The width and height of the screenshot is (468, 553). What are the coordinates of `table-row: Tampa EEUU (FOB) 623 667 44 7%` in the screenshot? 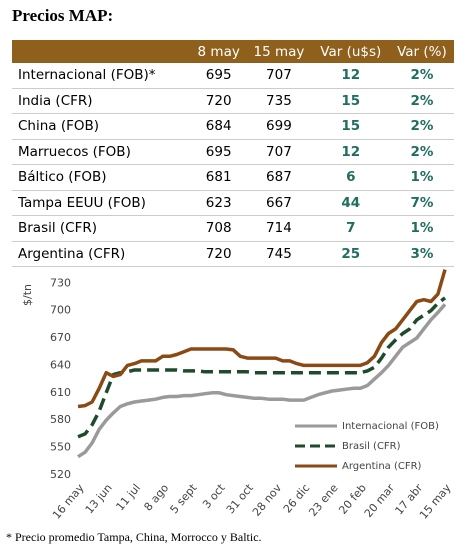 It's located at (233, 203).